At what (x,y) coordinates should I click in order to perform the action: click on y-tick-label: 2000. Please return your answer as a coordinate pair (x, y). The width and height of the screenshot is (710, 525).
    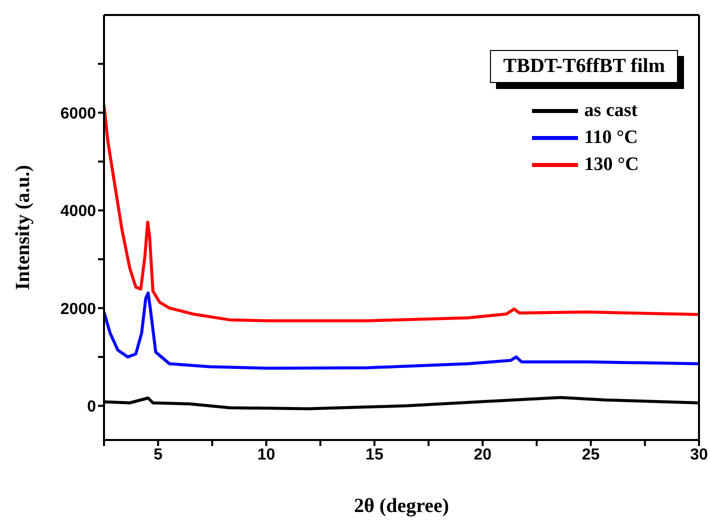
    Looking at the image, I should click on (78, 309).